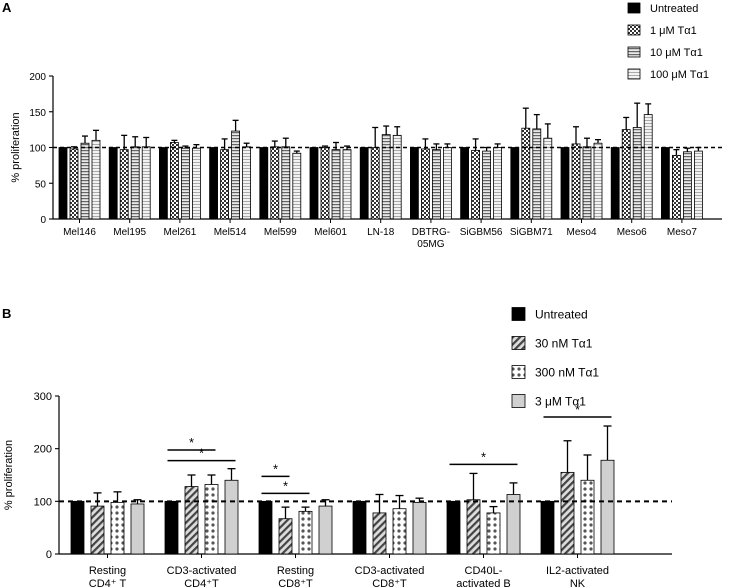  I want to click on category-label: Meso4, so click(581, 232).